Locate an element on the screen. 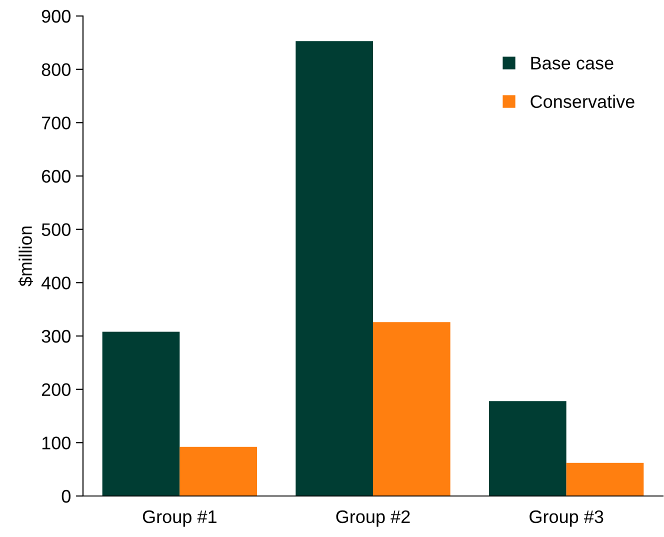 The width and height of the screenshot is (664, 537). x-tick-label: Group #2 is located at coordinates (373, 518).